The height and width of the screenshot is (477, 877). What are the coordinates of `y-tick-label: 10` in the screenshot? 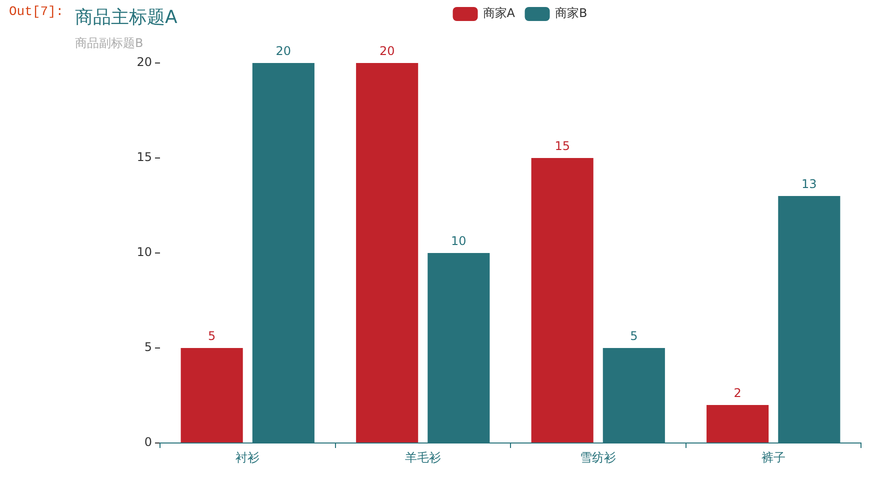 It's located at (144, 252).